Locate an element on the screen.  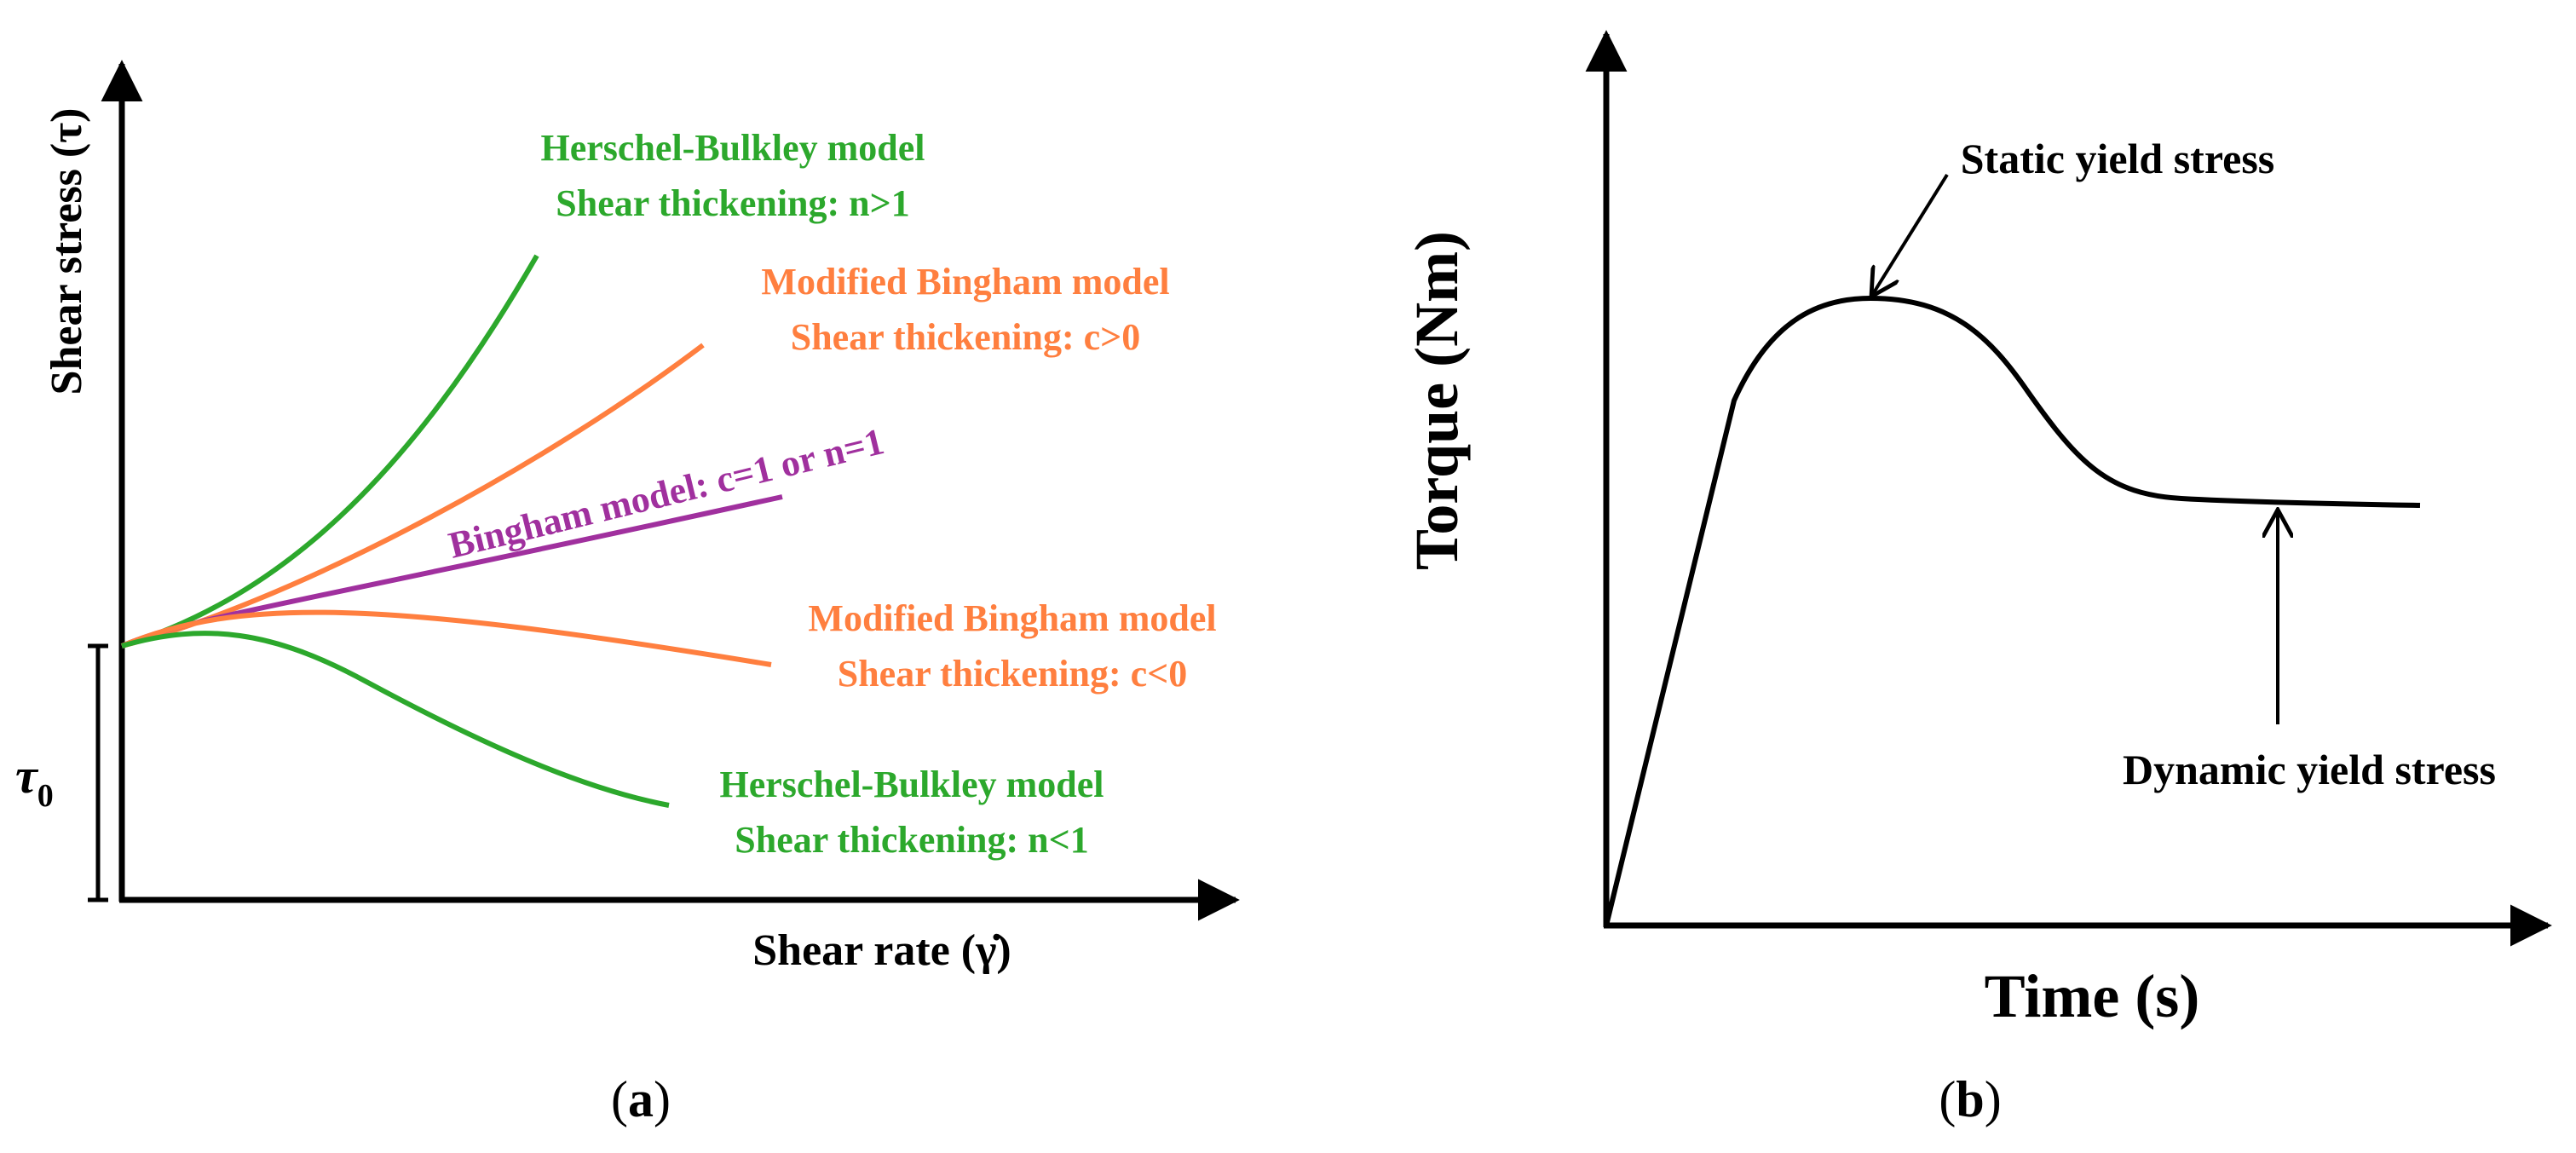
hb-lower-curve is located at coordinates (395, 719).